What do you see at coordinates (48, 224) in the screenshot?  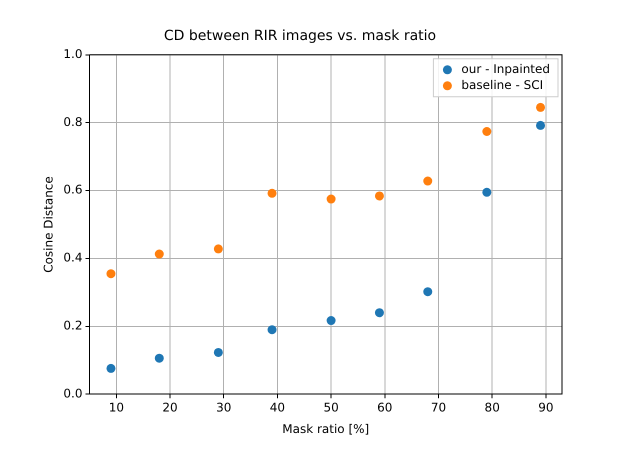 I see `y-axis-title: Cosine Distance` at bounding box center [48, 224].